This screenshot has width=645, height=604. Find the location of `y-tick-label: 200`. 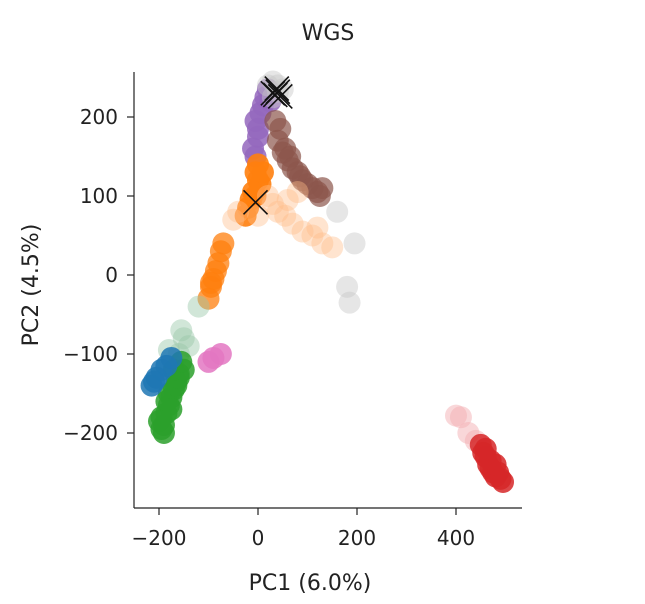

y-tick-label: 200 is located at coordinates (99, 117).